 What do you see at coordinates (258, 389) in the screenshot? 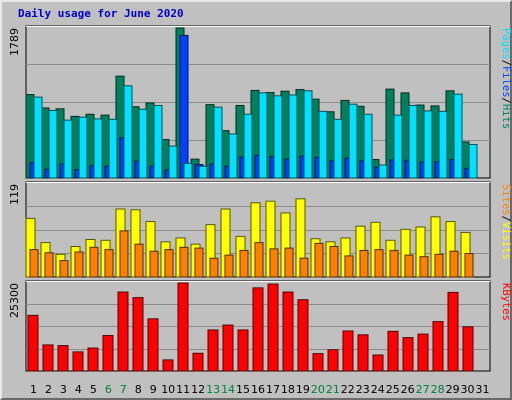
I see `x-tick-day-16: 16` at bounding box center [258, 389].